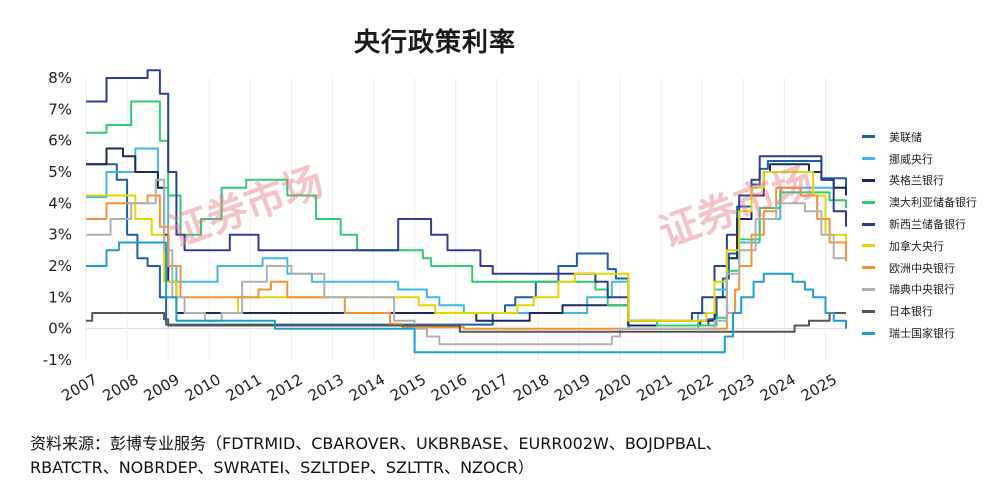 Image resolution: width=998 pixels, height=490 pixels. What do you see at coordinates (916, 181) in the screenshot?
I see `legend-label: 英格兰银行` at bounding box center [916, 181].